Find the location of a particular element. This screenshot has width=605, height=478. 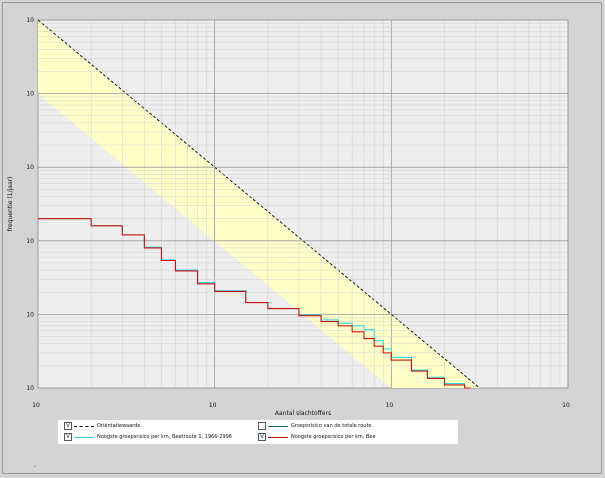

legend-checkbox-cyan-series: V is located at coordinates (68, 437).